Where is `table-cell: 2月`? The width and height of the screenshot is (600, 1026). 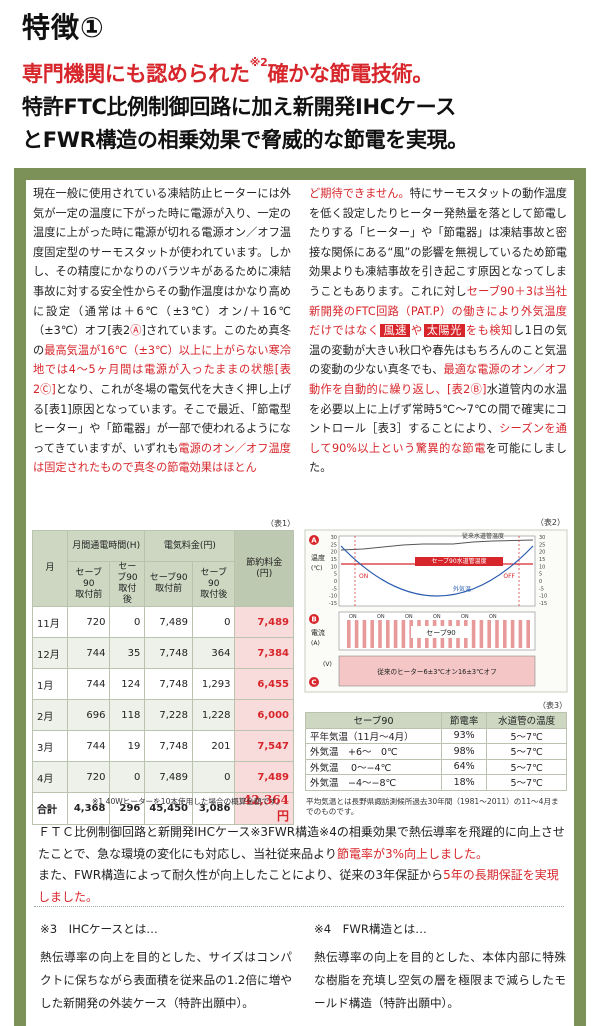
table-cell: 2月 is located at coordinates (50, 715).